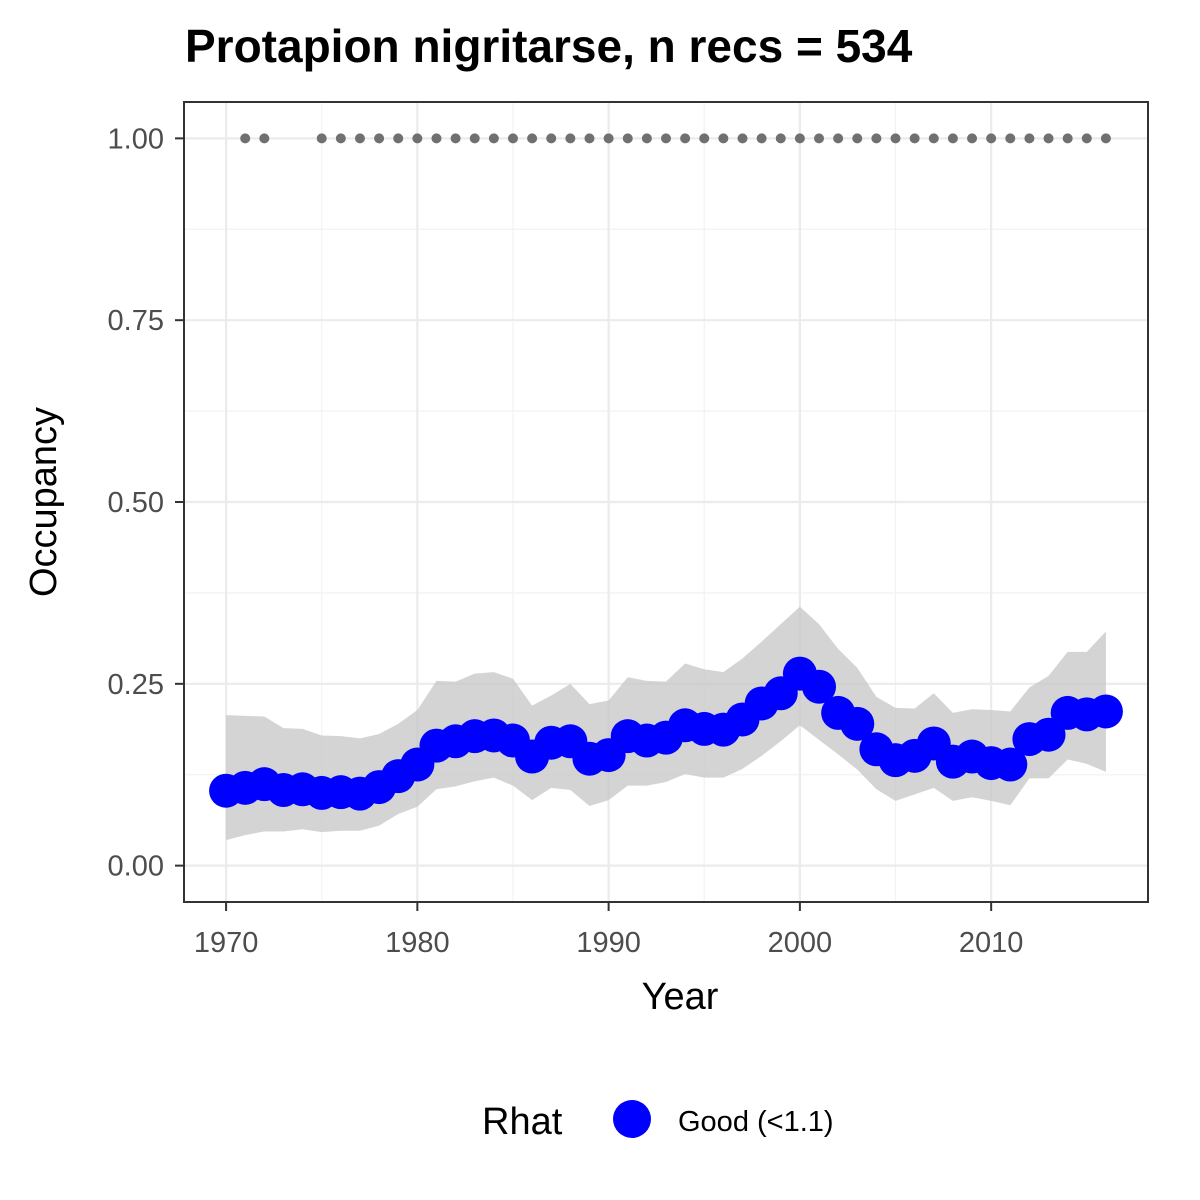 This screenshot has width=1200, height=1200. What do you see at coordinates (136, 685) in the screenshot?
I see `y-tick-label: 0.25` at bounding box center [136, 685].